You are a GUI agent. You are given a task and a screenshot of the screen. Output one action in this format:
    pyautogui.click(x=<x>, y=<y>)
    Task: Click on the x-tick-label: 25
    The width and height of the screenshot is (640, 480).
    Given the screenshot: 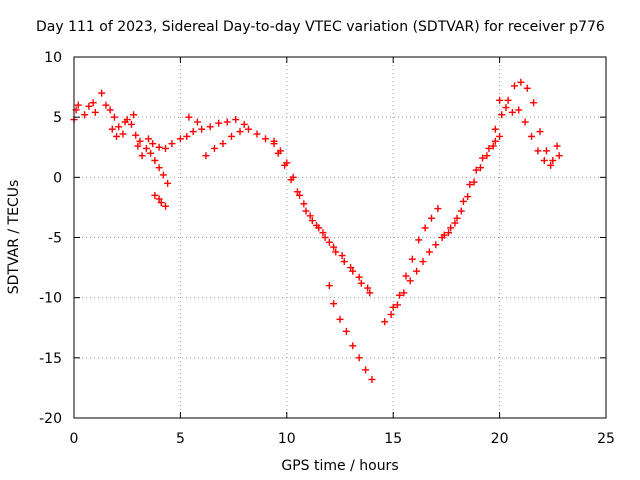 What is the action you would take?
    pyautogui.click(x=606, y=439)
    